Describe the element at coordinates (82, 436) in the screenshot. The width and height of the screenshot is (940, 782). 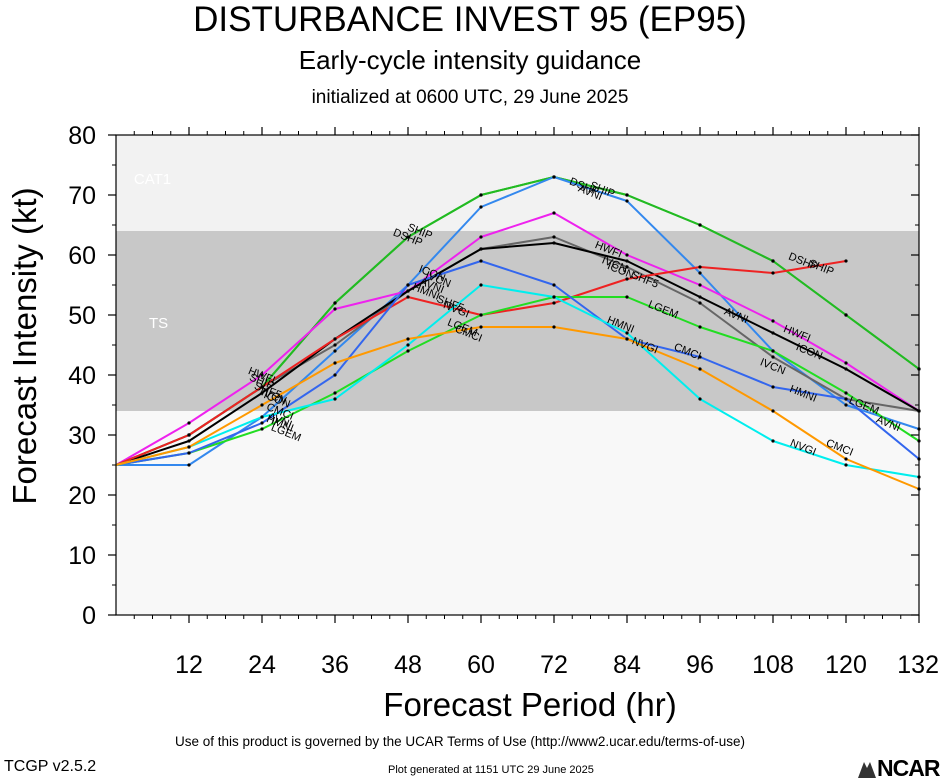
I see `y-tick-label: 30` at that location.